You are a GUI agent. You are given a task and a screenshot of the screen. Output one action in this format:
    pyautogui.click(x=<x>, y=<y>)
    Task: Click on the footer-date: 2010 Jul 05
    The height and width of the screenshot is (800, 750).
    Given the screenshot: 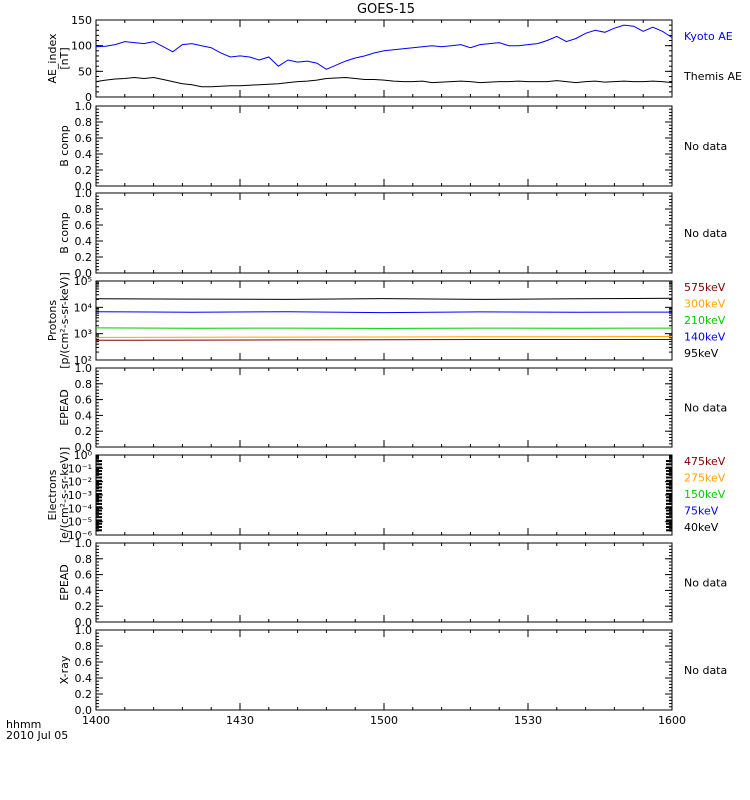 What is the action you would take?
    pyautogui.click(x=37, y=735)
    